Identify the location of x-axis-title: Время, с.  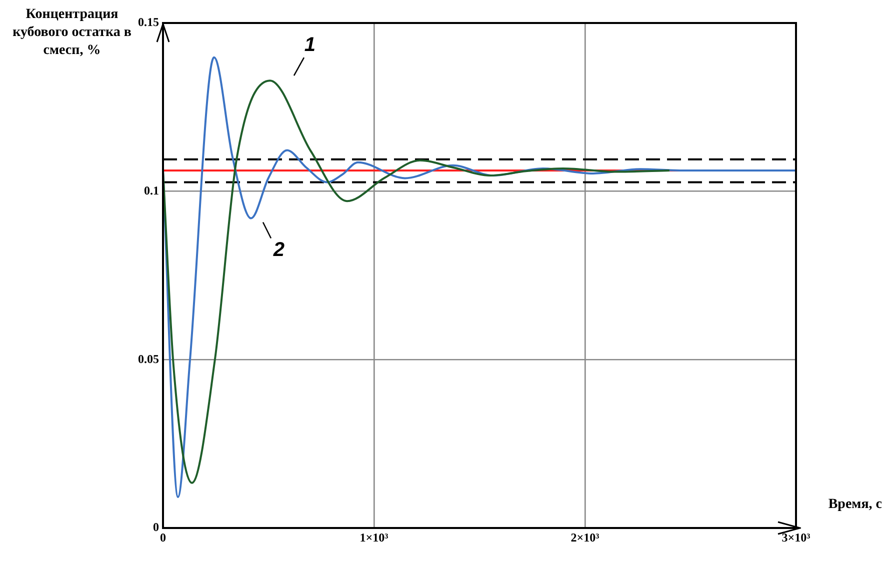
(855, 504).